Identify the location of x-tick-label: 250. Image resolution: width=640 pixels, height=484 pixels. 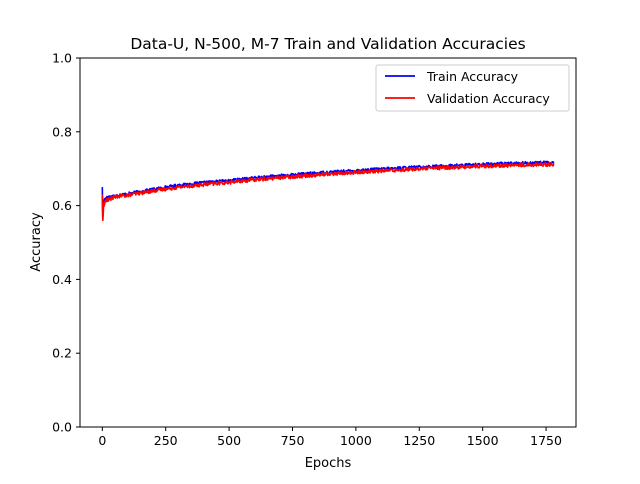
(166, 440).